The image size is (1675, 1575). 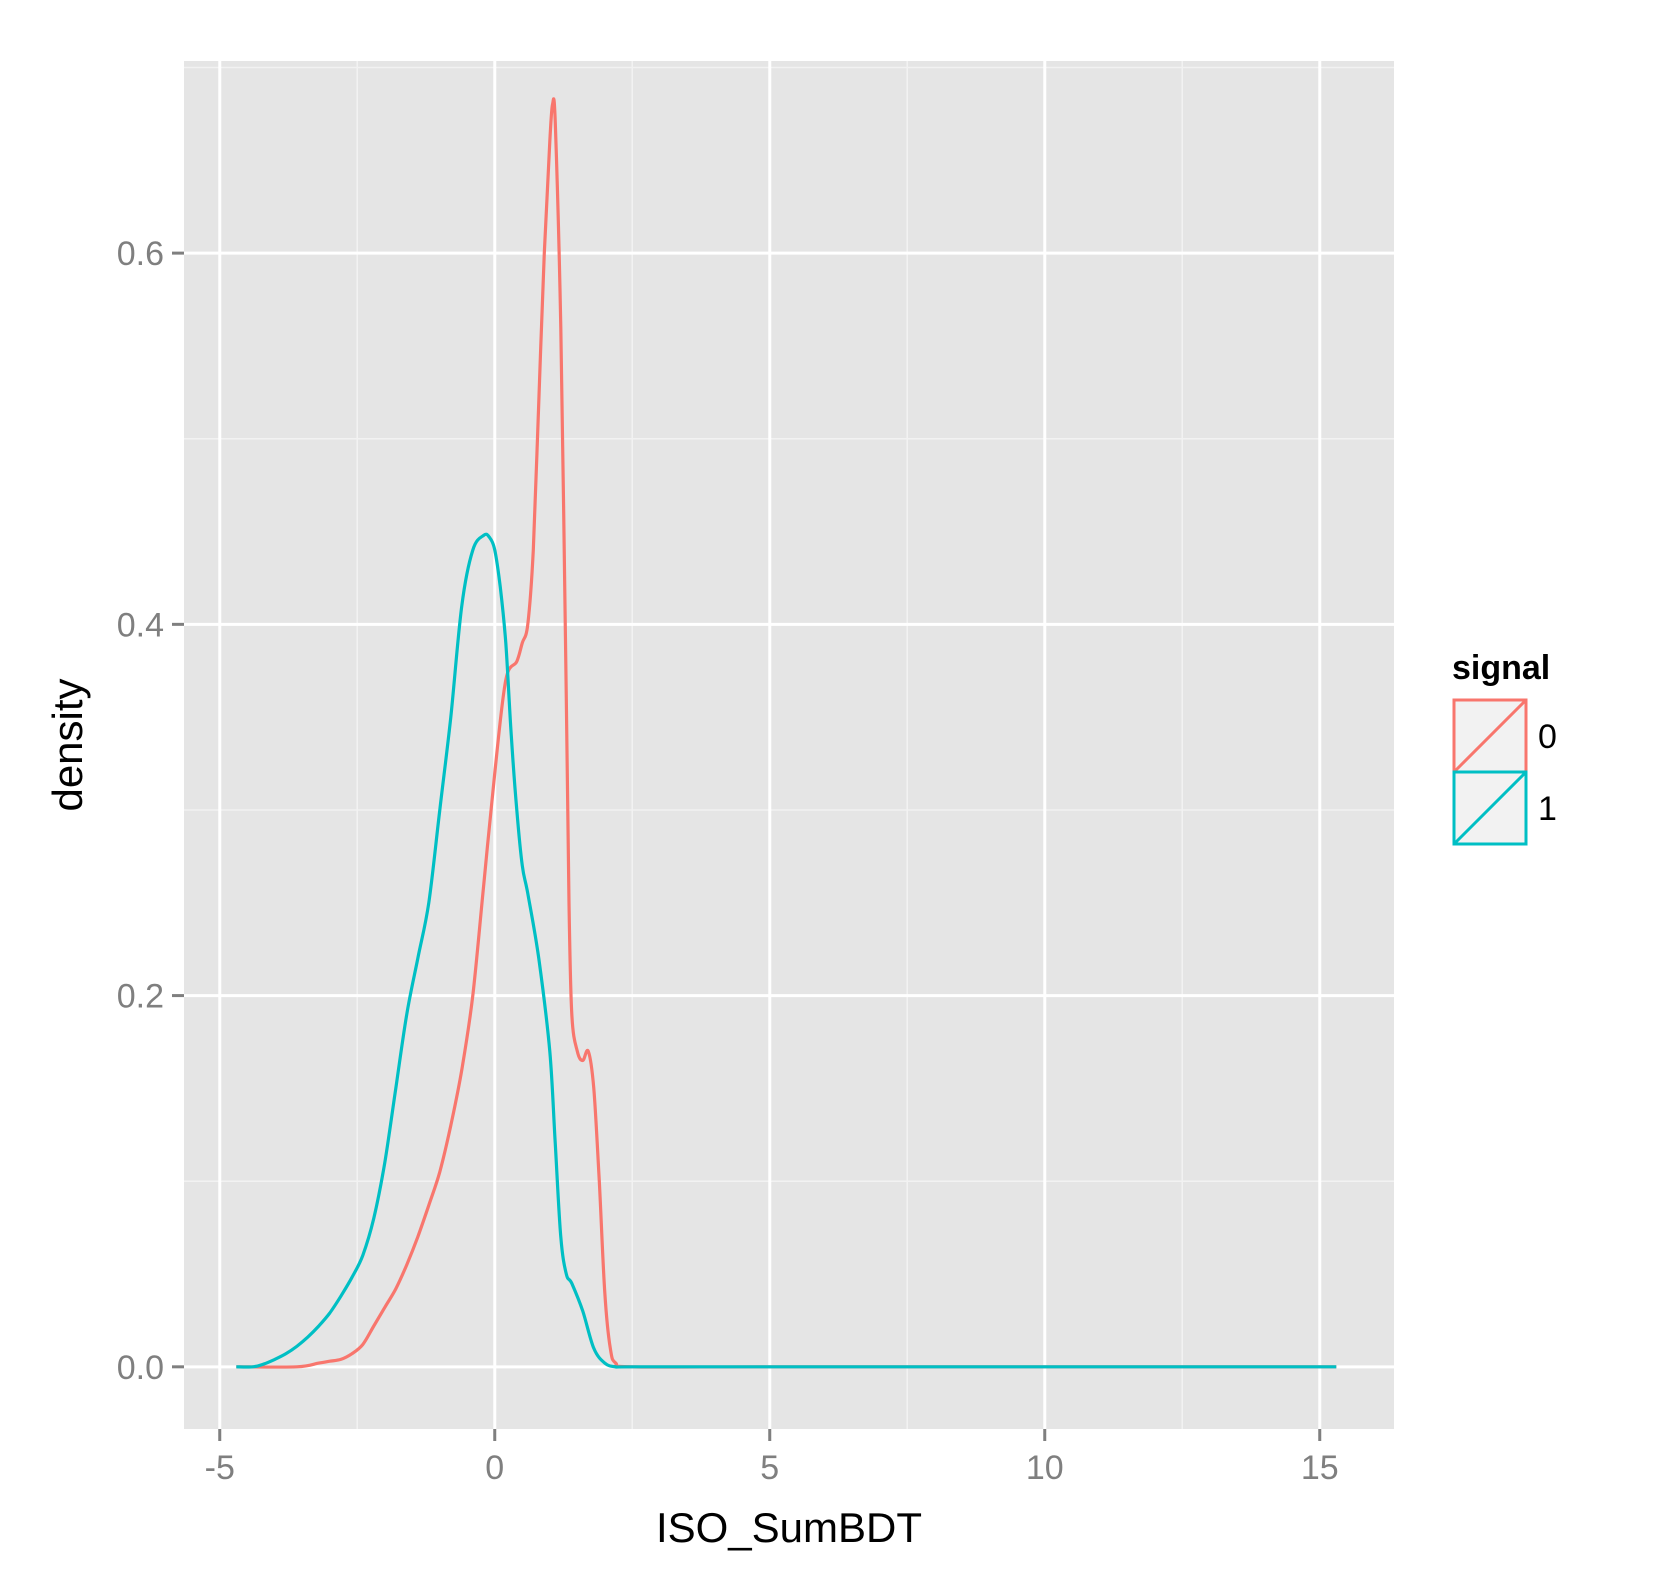 I want to click on y-tick-label: 0.0, so click(x=140, y=1368).